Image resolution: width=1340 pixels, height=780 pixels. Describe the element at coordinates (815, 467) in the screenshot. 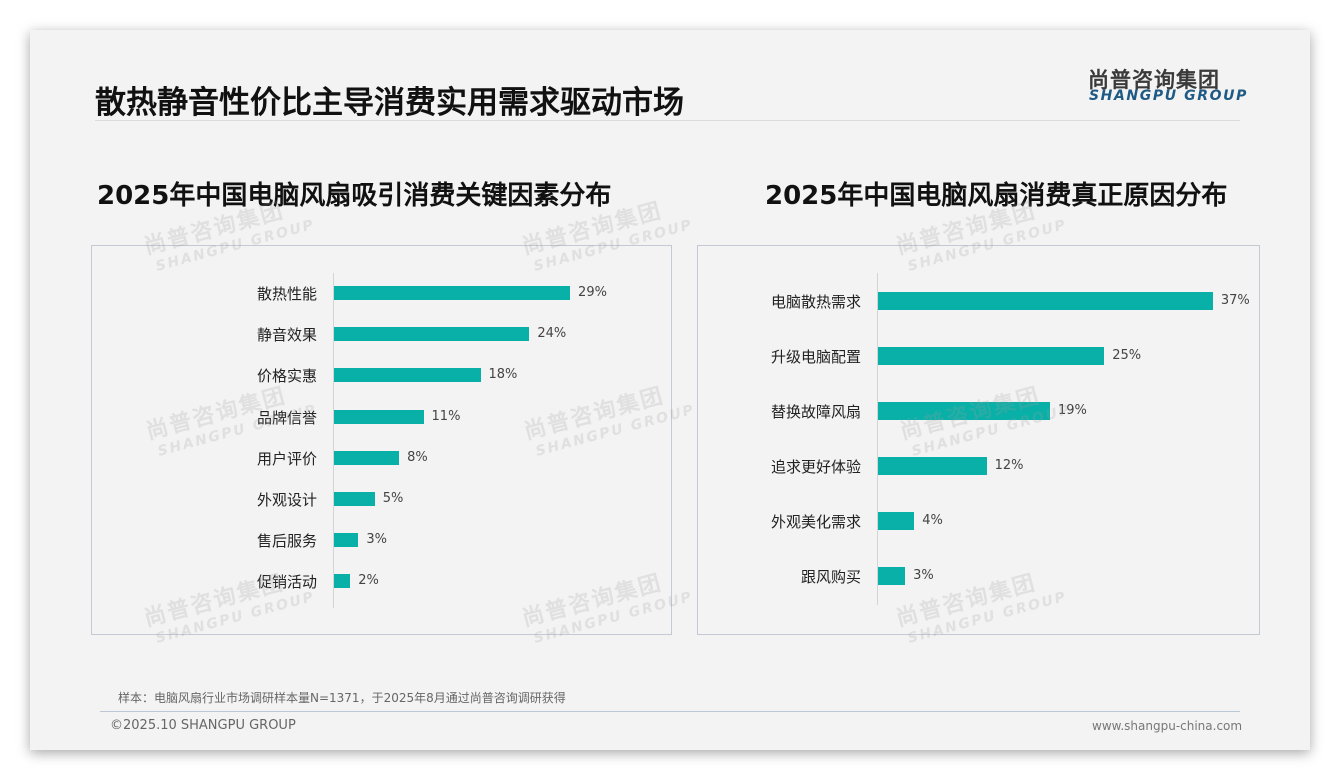

I see `category-label: 追求更好体验` at that location.